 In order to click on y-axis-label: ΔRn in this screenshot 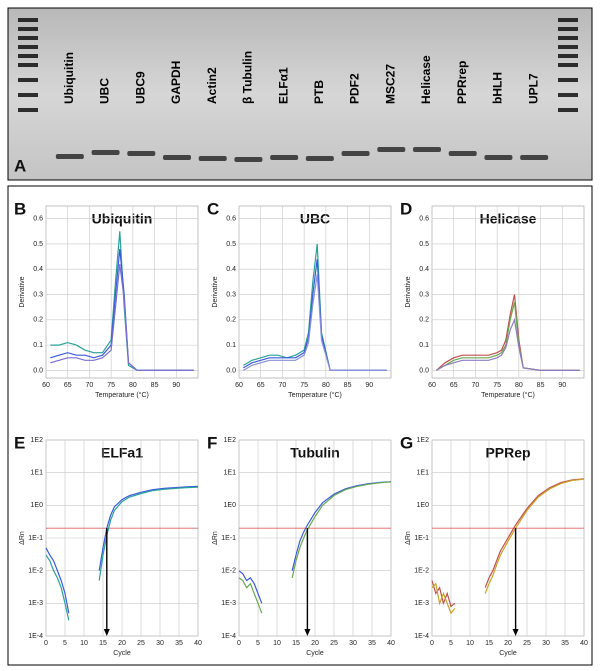, I will do `click(22, 538)`.